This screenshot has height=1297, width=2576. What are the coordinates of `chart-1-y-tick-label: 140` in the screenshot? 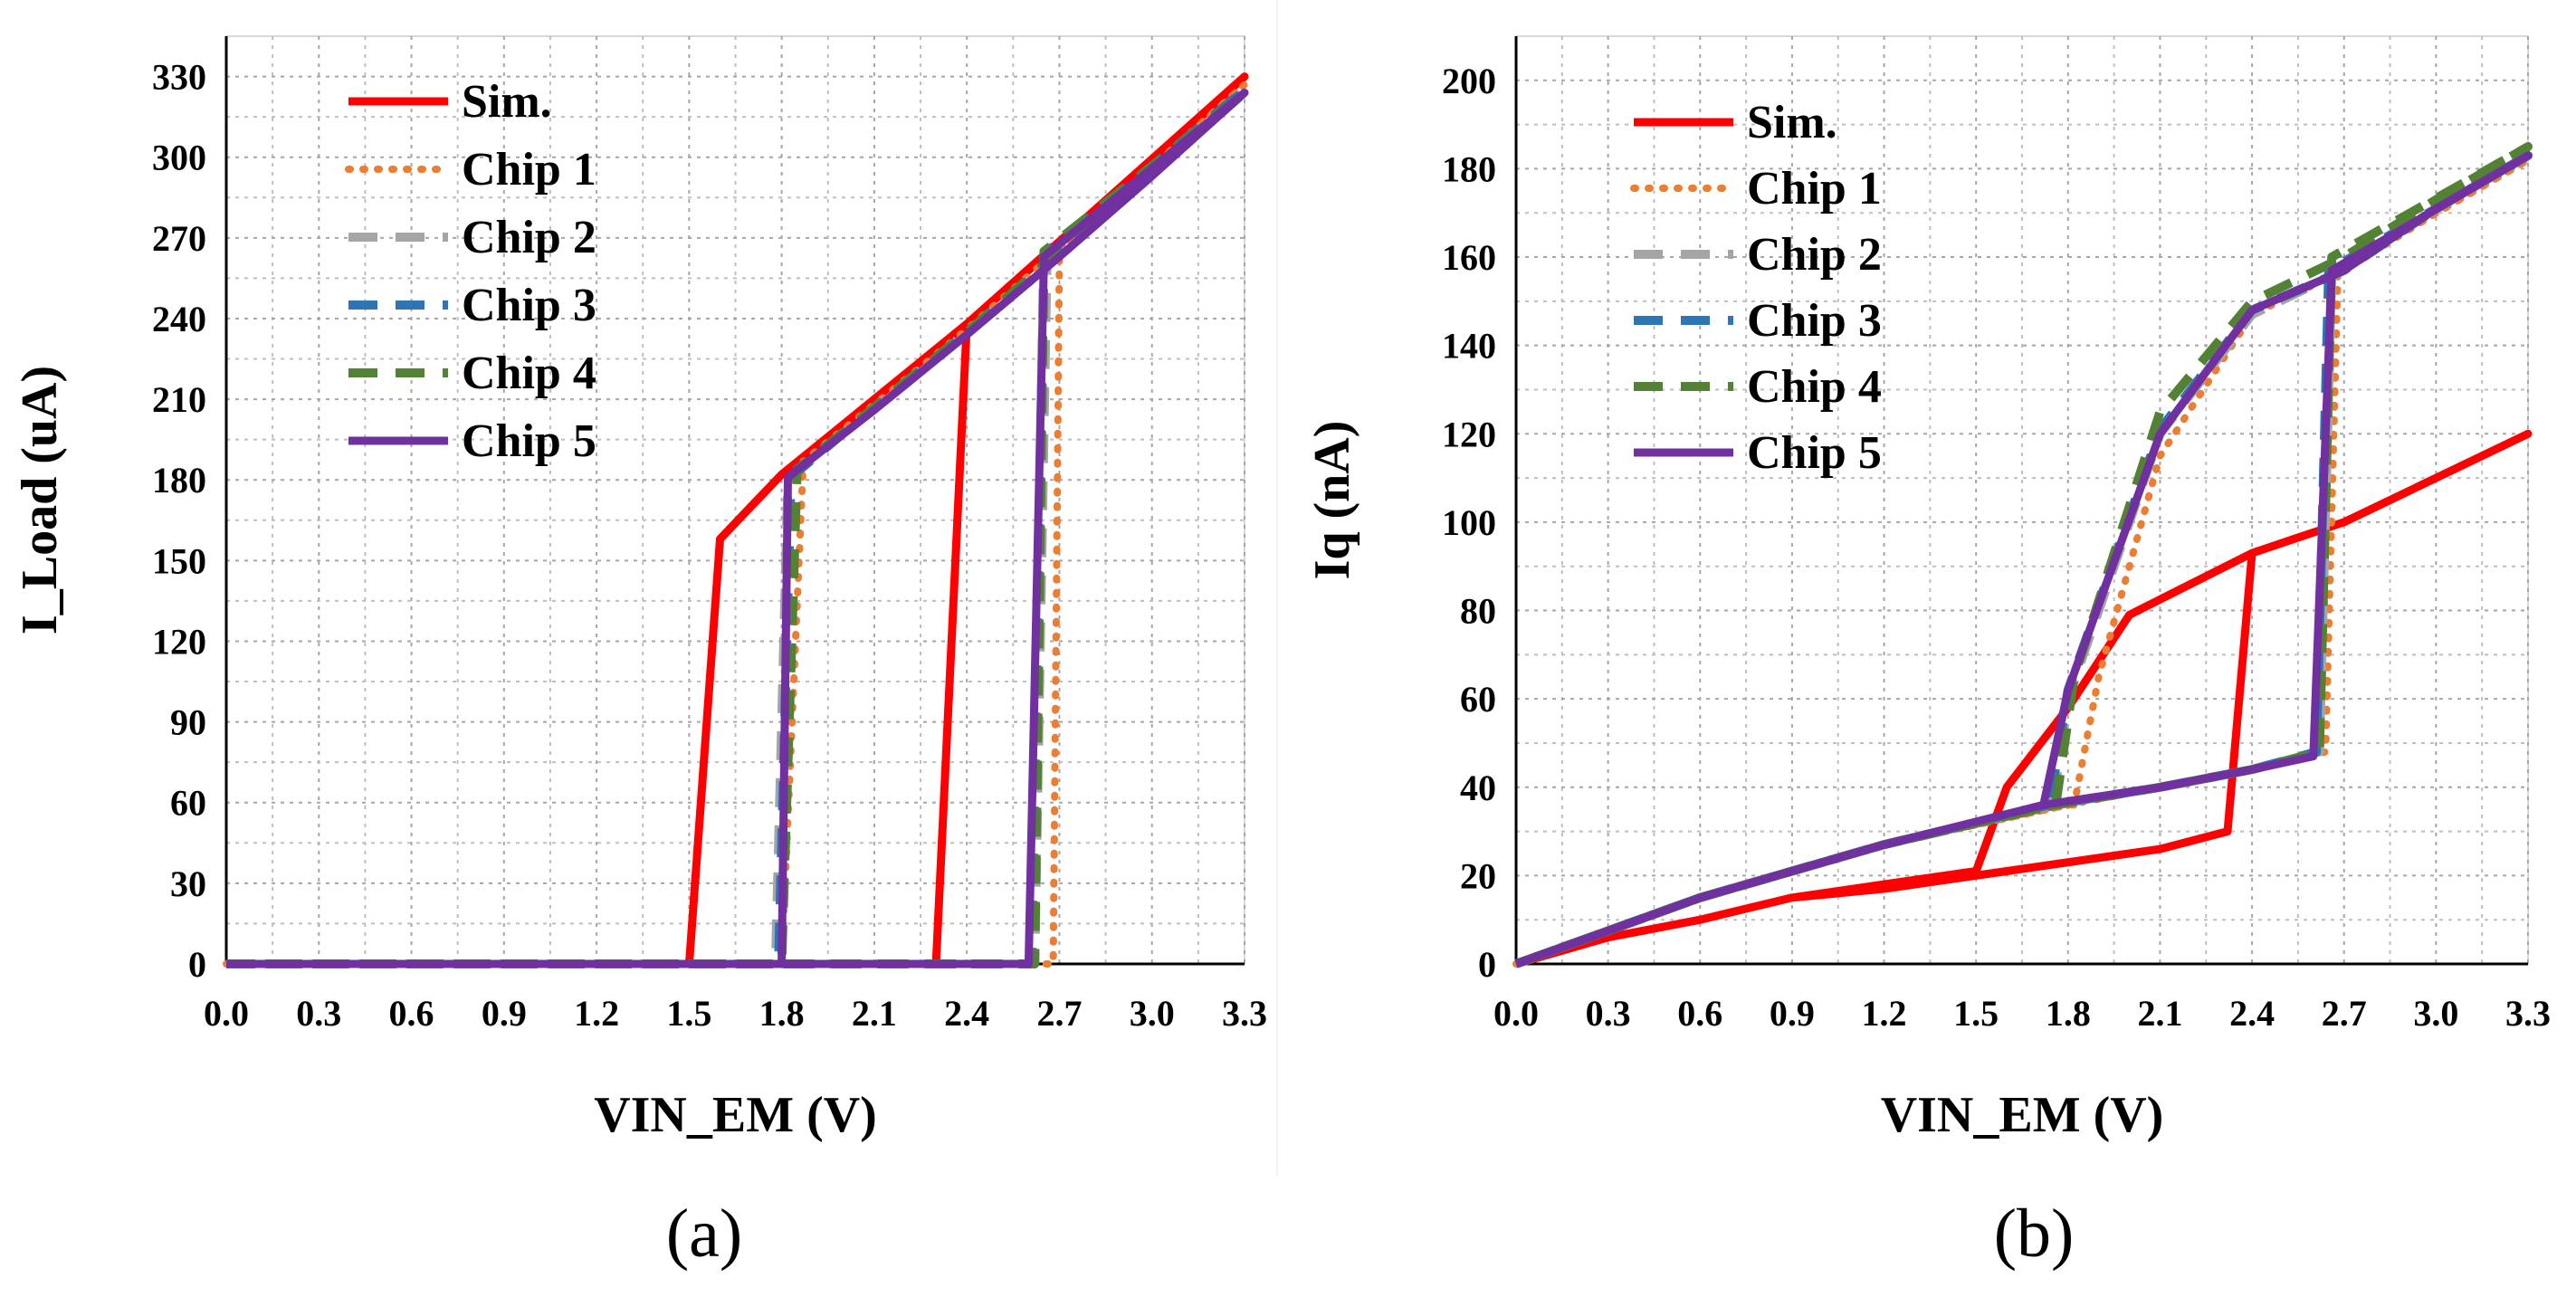 It's located at (1469, 346).